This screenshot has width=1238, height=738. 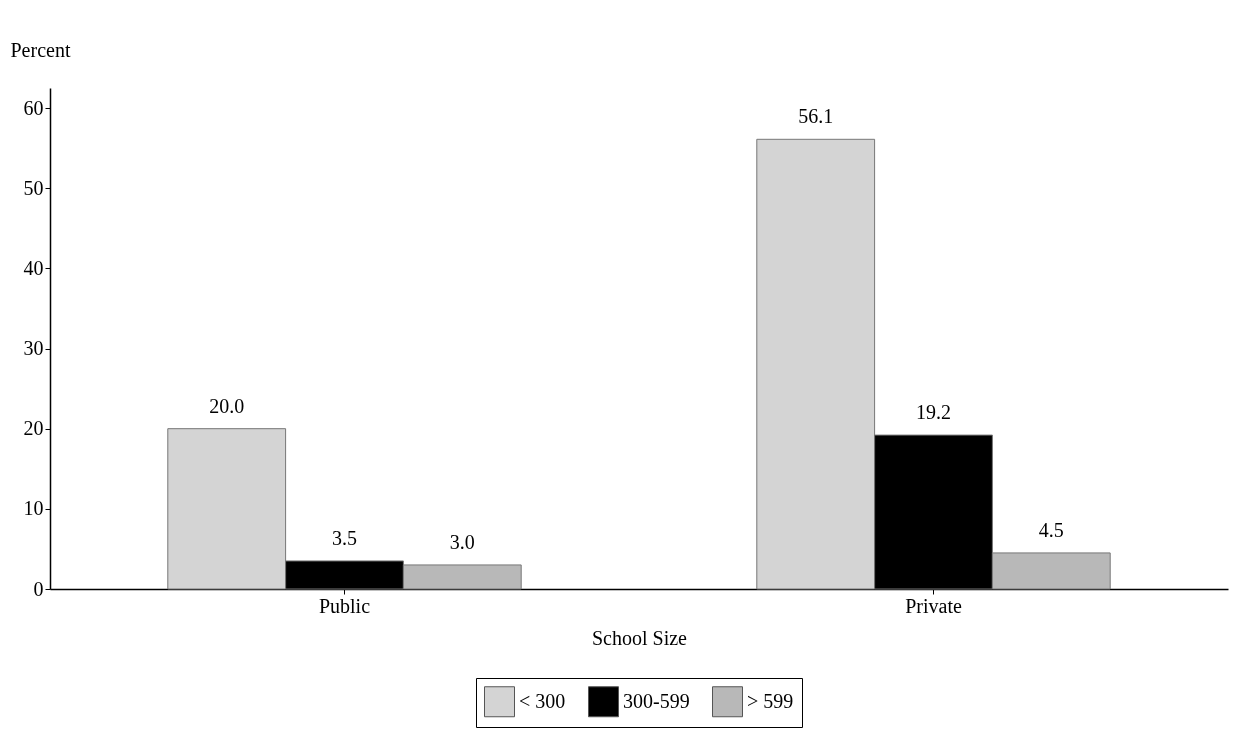 I want to click on legend-label: < 300, so click(x=542, y=700).